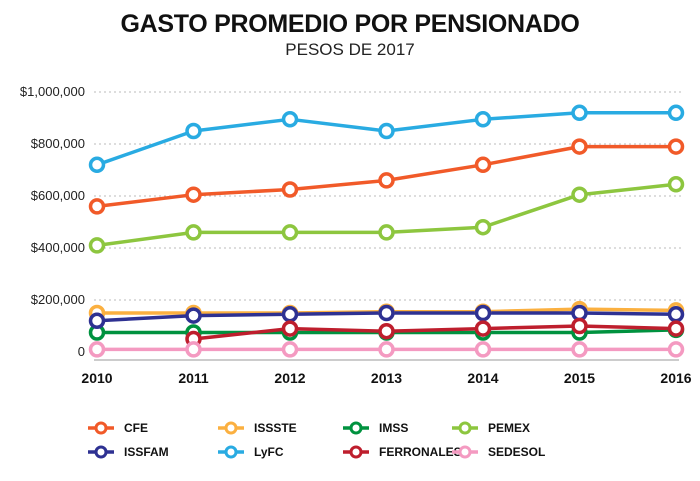 This screenshot has height=481, width=700. What do you see at coordinates (676, 349) in the screenshot?
I see `data-point-sedesol-2016` at bounding box center [676, 349].